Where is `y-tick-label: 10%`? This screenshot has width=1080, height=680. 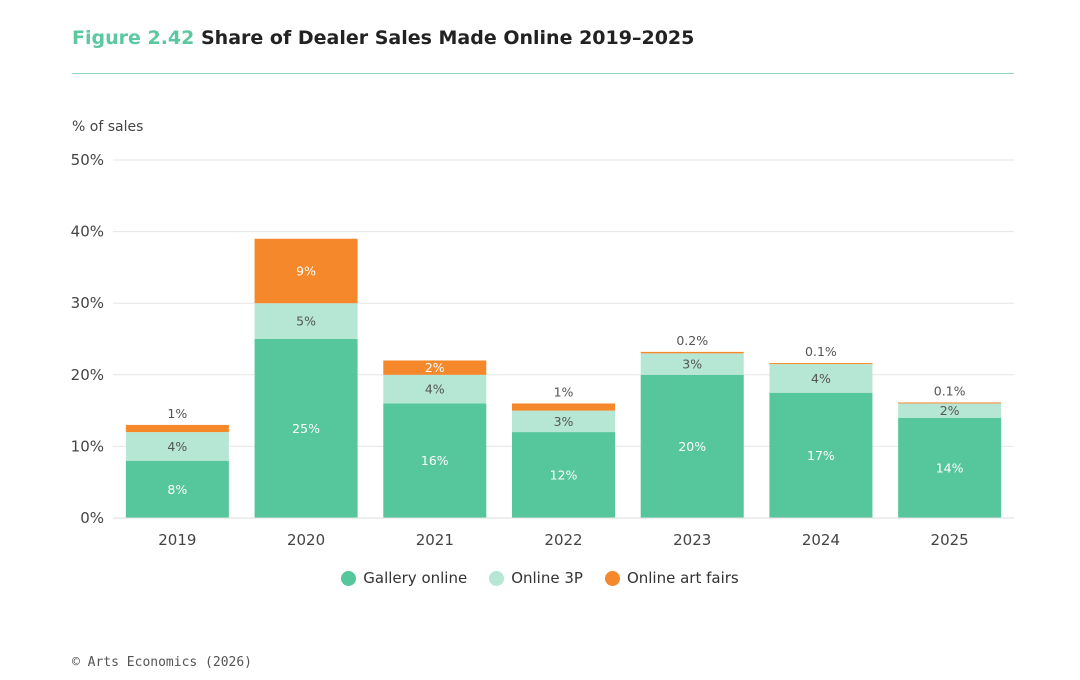 y-tick-label: 10% is located at coordinates (87, 446).